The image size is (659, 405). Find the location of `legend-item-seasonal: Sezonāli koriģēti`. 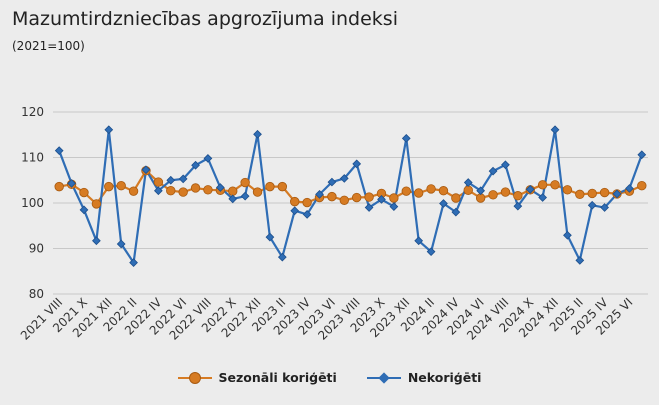

legend-item-seasonal: Sezonāli koriģēti is located at coordinates (257, 377).